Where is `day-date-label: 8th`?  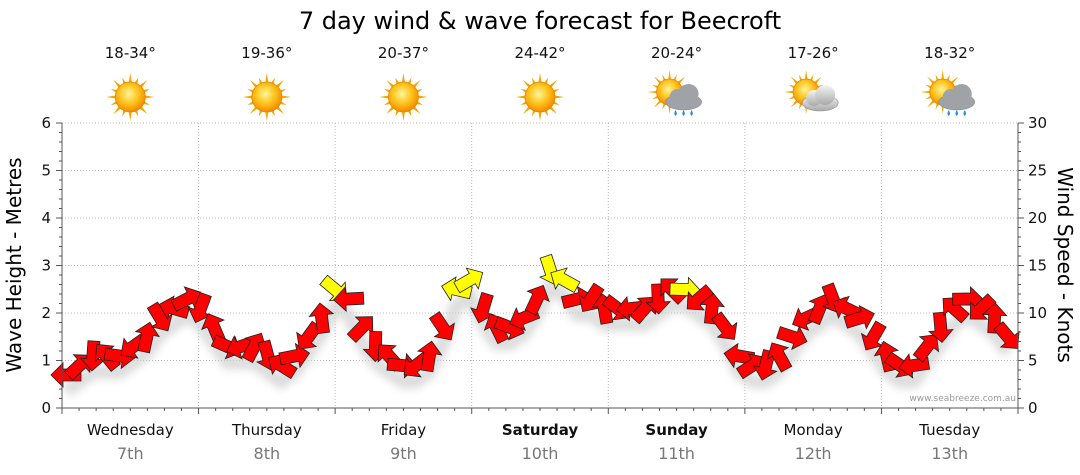
day-date-label: 8th is located at coordinates (267, 453).